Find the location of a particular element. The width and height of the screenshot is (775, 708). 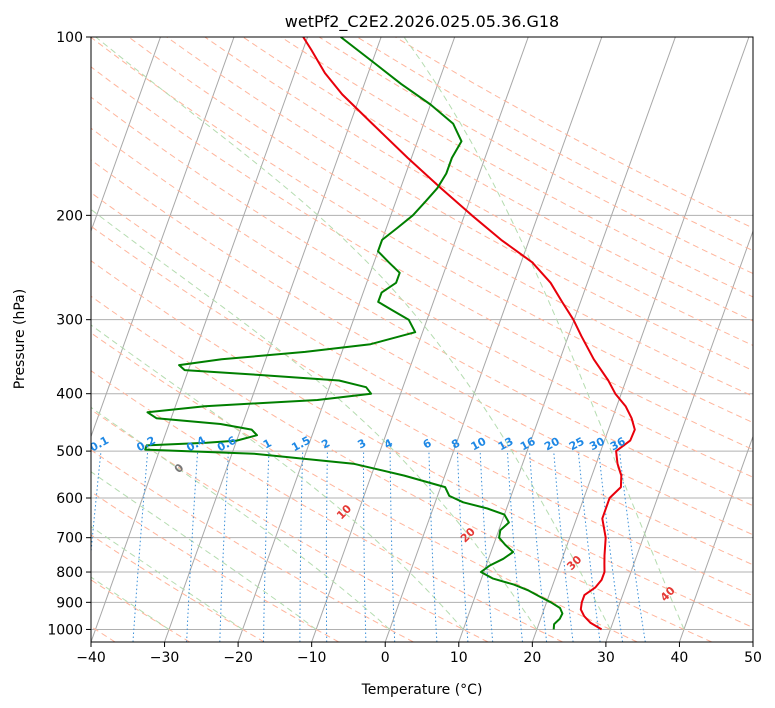

moist-adiabat-label: 10 is located at coordinates (344, 512).